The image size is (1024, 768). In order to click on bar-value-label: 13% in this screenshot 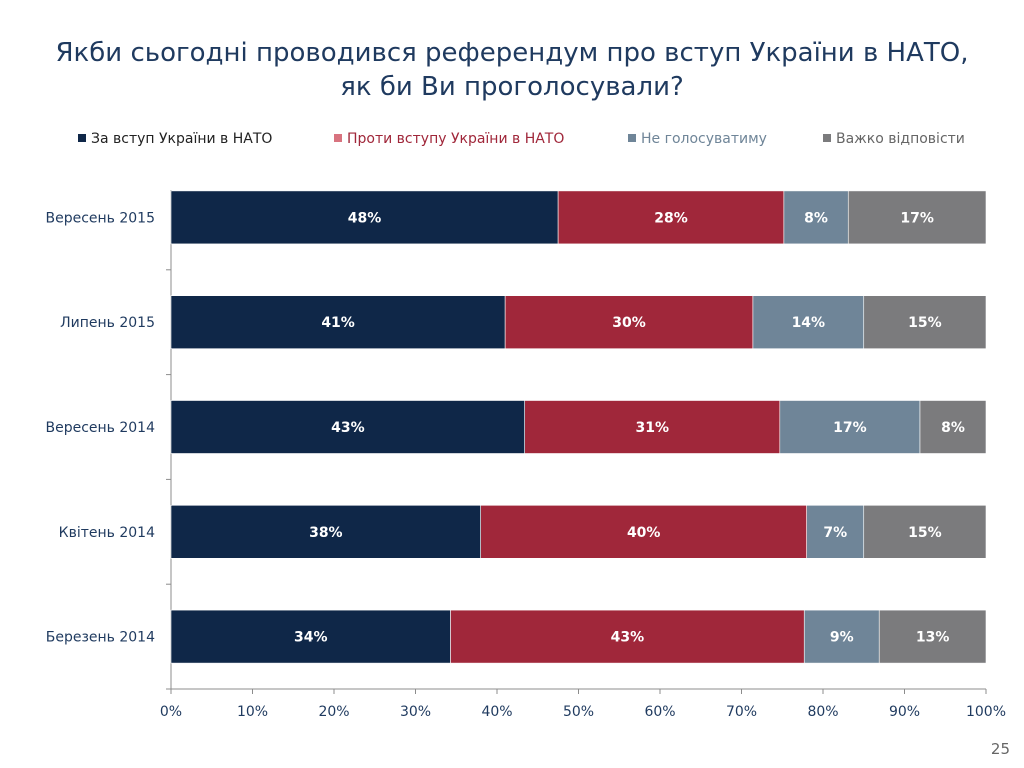, I will do `click(933, 638)`.